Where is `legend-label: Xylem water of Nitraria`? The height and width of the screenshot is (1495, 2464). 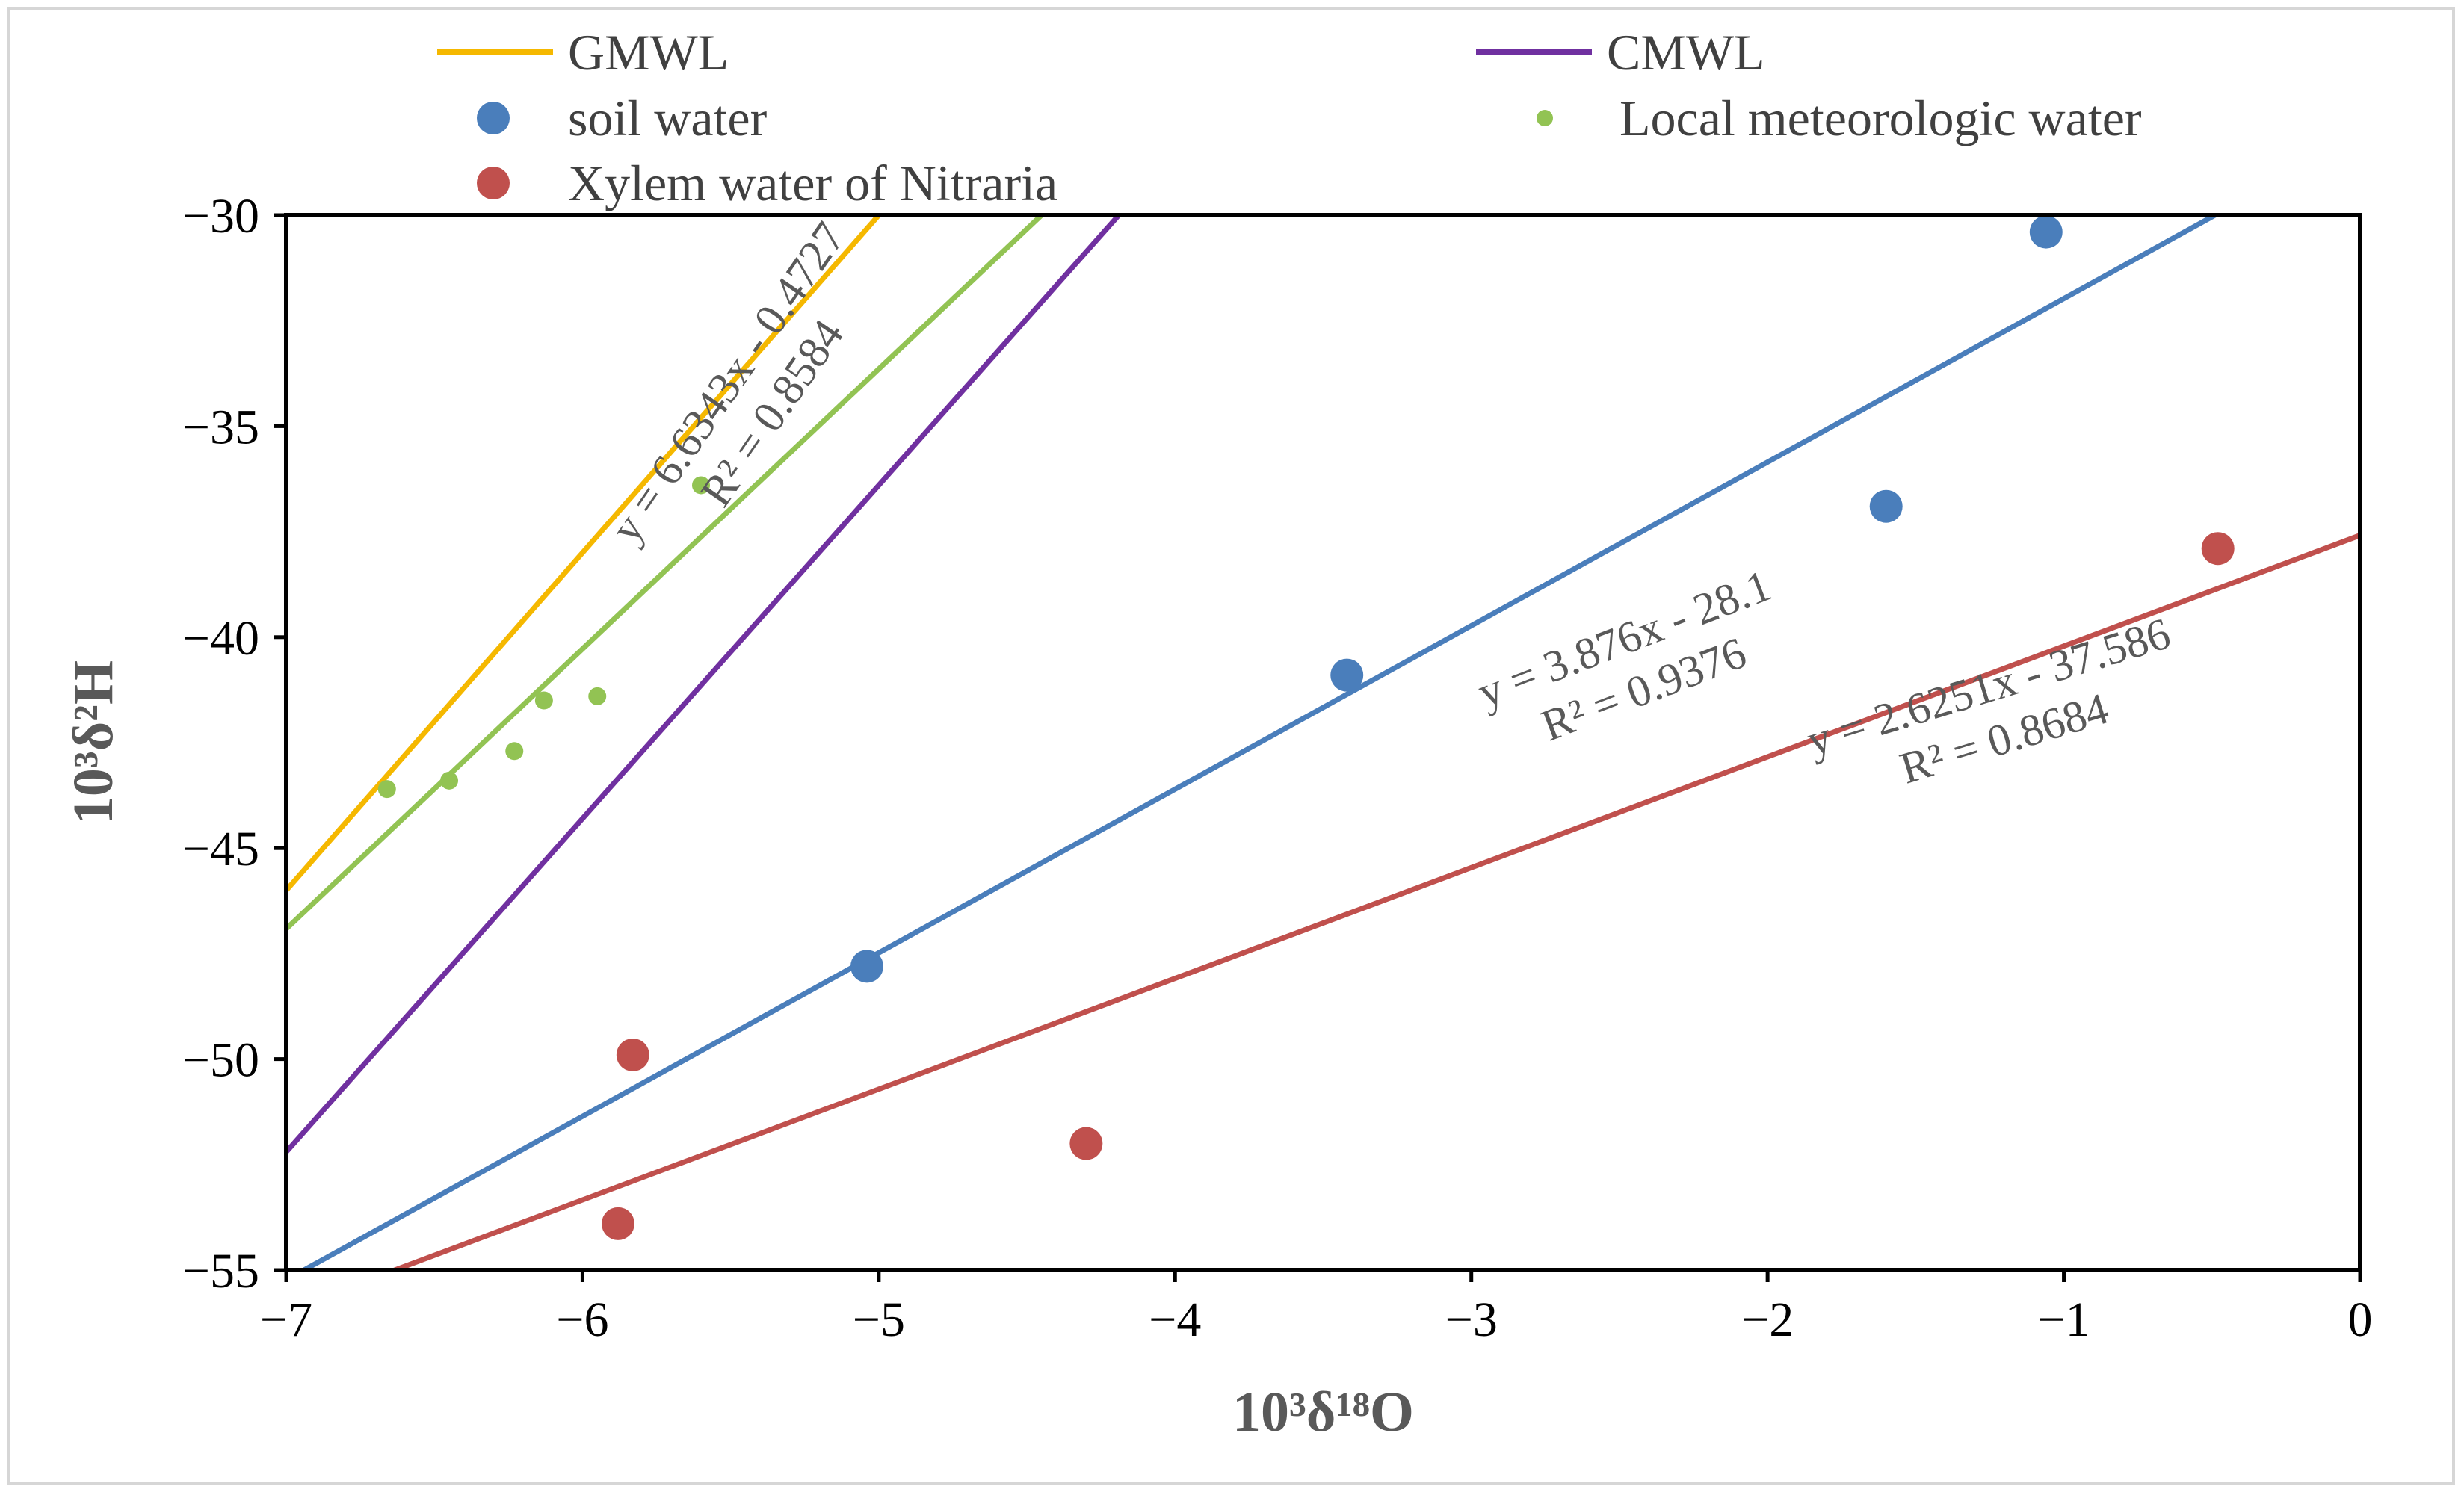 legend-label: Xylem water of Nitraria is located at coordinates (812, 183).